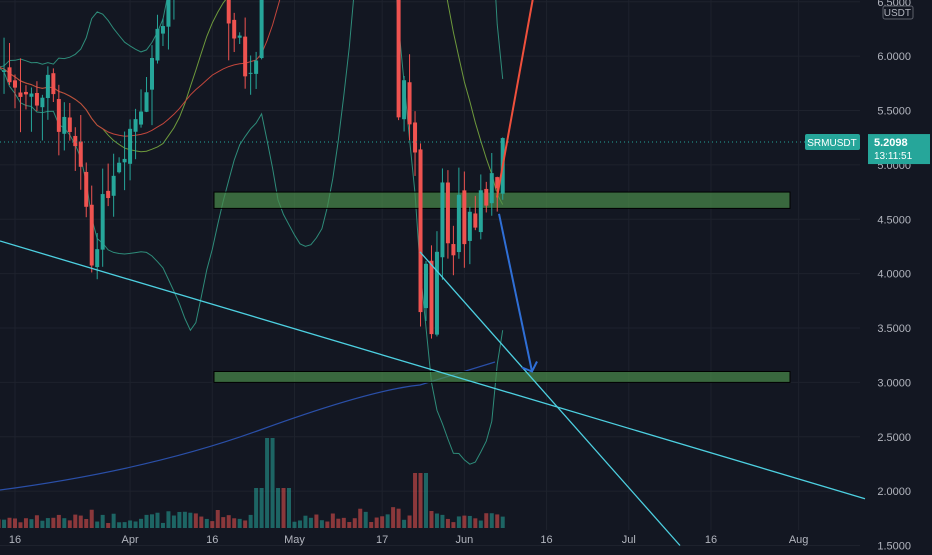  What do you see at coordinates (894, 438) in the screenshot?
I see `price-tick-label: 2.5000` at bounding box center [894, 438].